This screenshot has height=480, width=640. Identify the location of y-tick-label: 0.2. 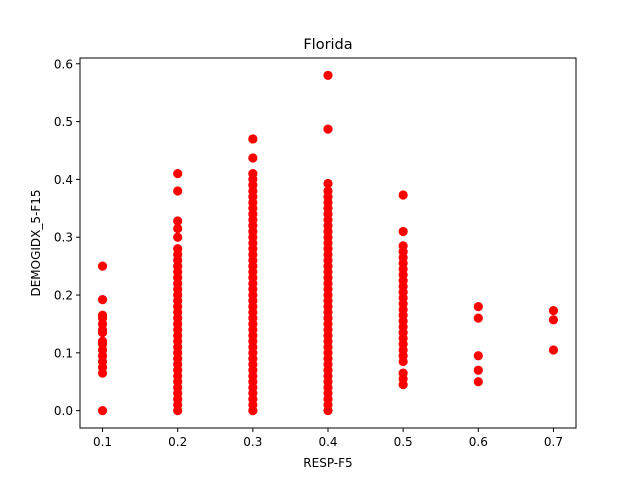
(63, 296).